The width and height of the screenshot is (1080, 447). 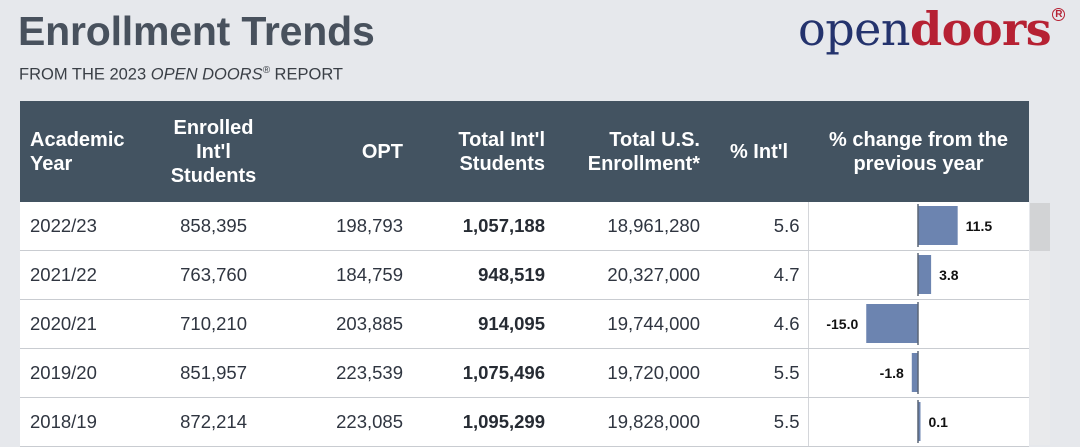 I want to click on cell-total-us: 19,720,000, so click(x=632, y=373).